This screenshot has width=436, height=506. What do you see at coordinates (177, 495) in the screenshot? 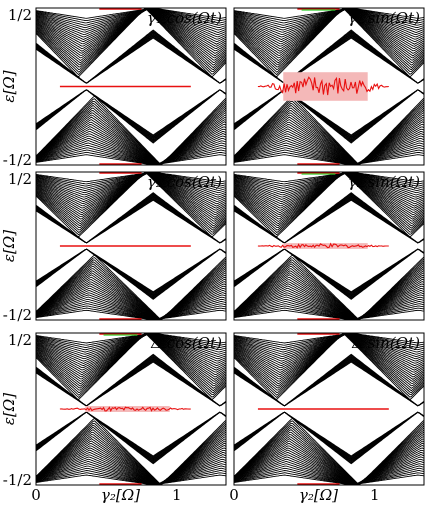
I see `xtick-1: 1` at bounding box center [177, 495].